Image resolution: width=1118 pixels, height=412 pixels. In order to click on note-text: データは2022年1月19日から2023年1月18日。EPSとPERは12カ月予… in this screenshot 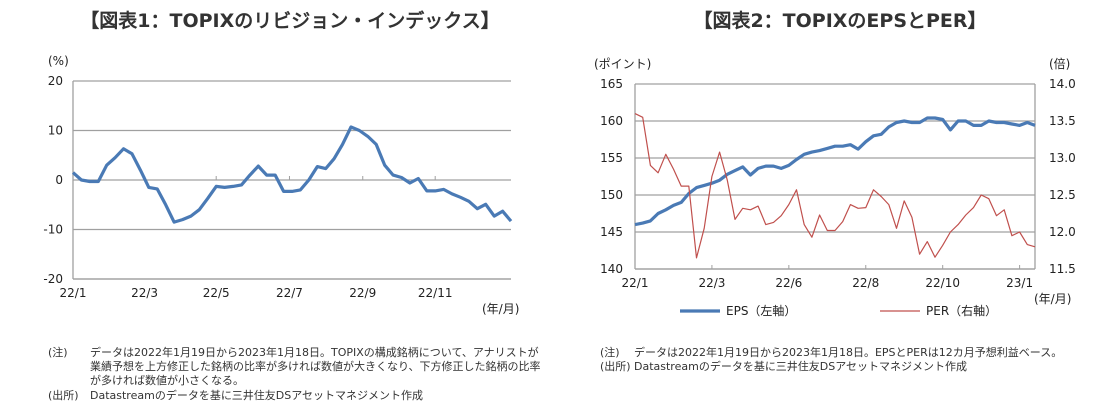, I will do `click(848, 352)`.